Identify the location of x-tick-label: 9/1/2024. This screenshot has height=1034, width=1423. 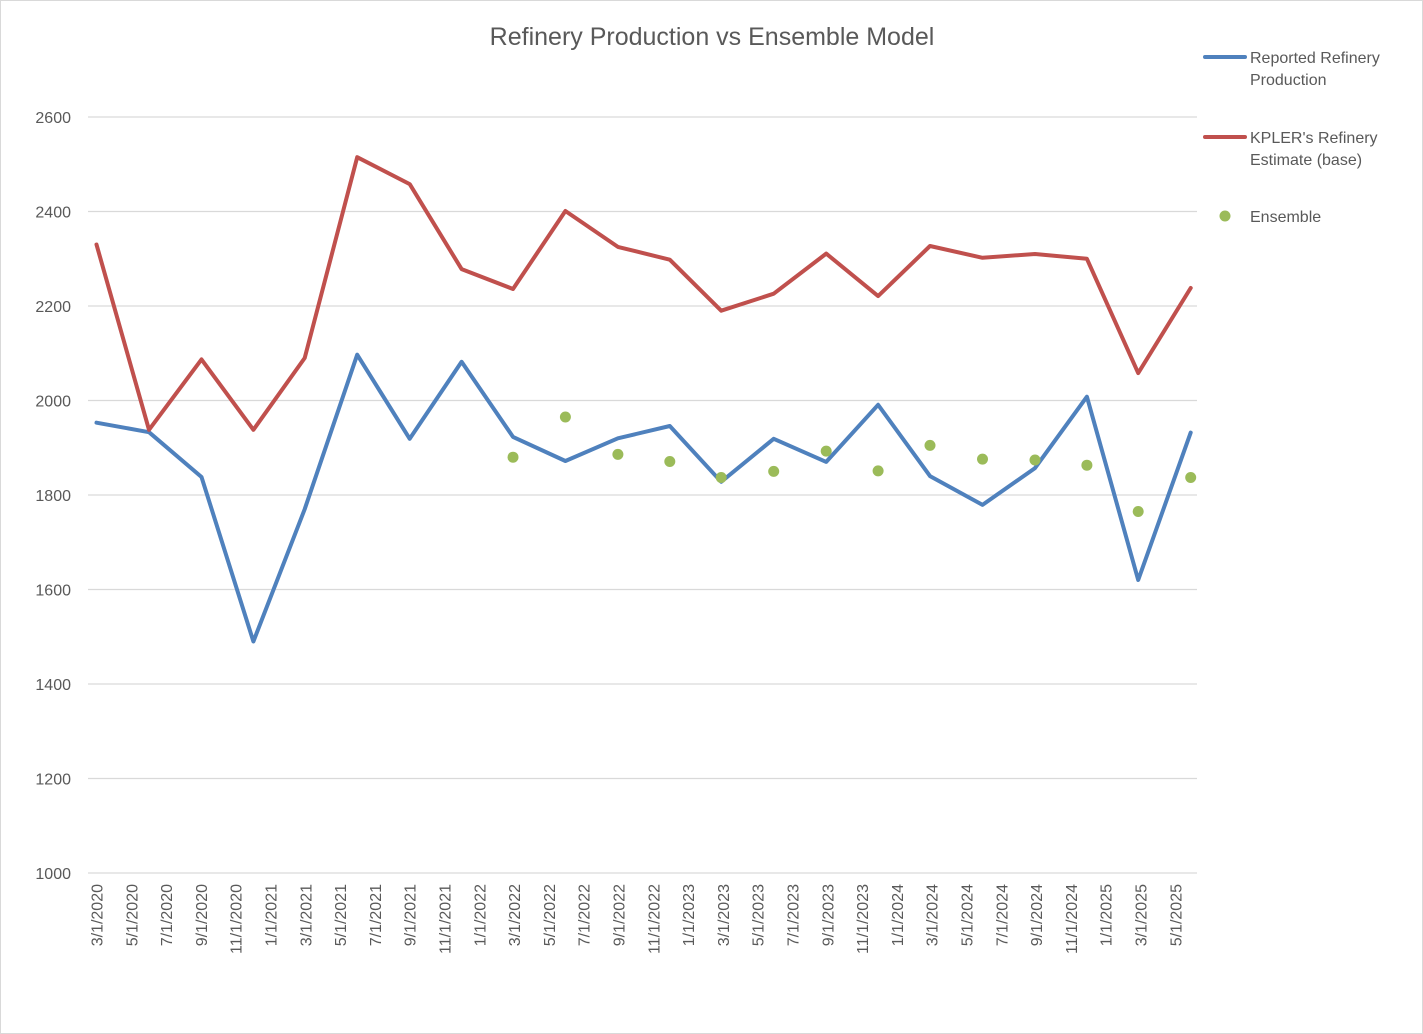
(1037, 915).